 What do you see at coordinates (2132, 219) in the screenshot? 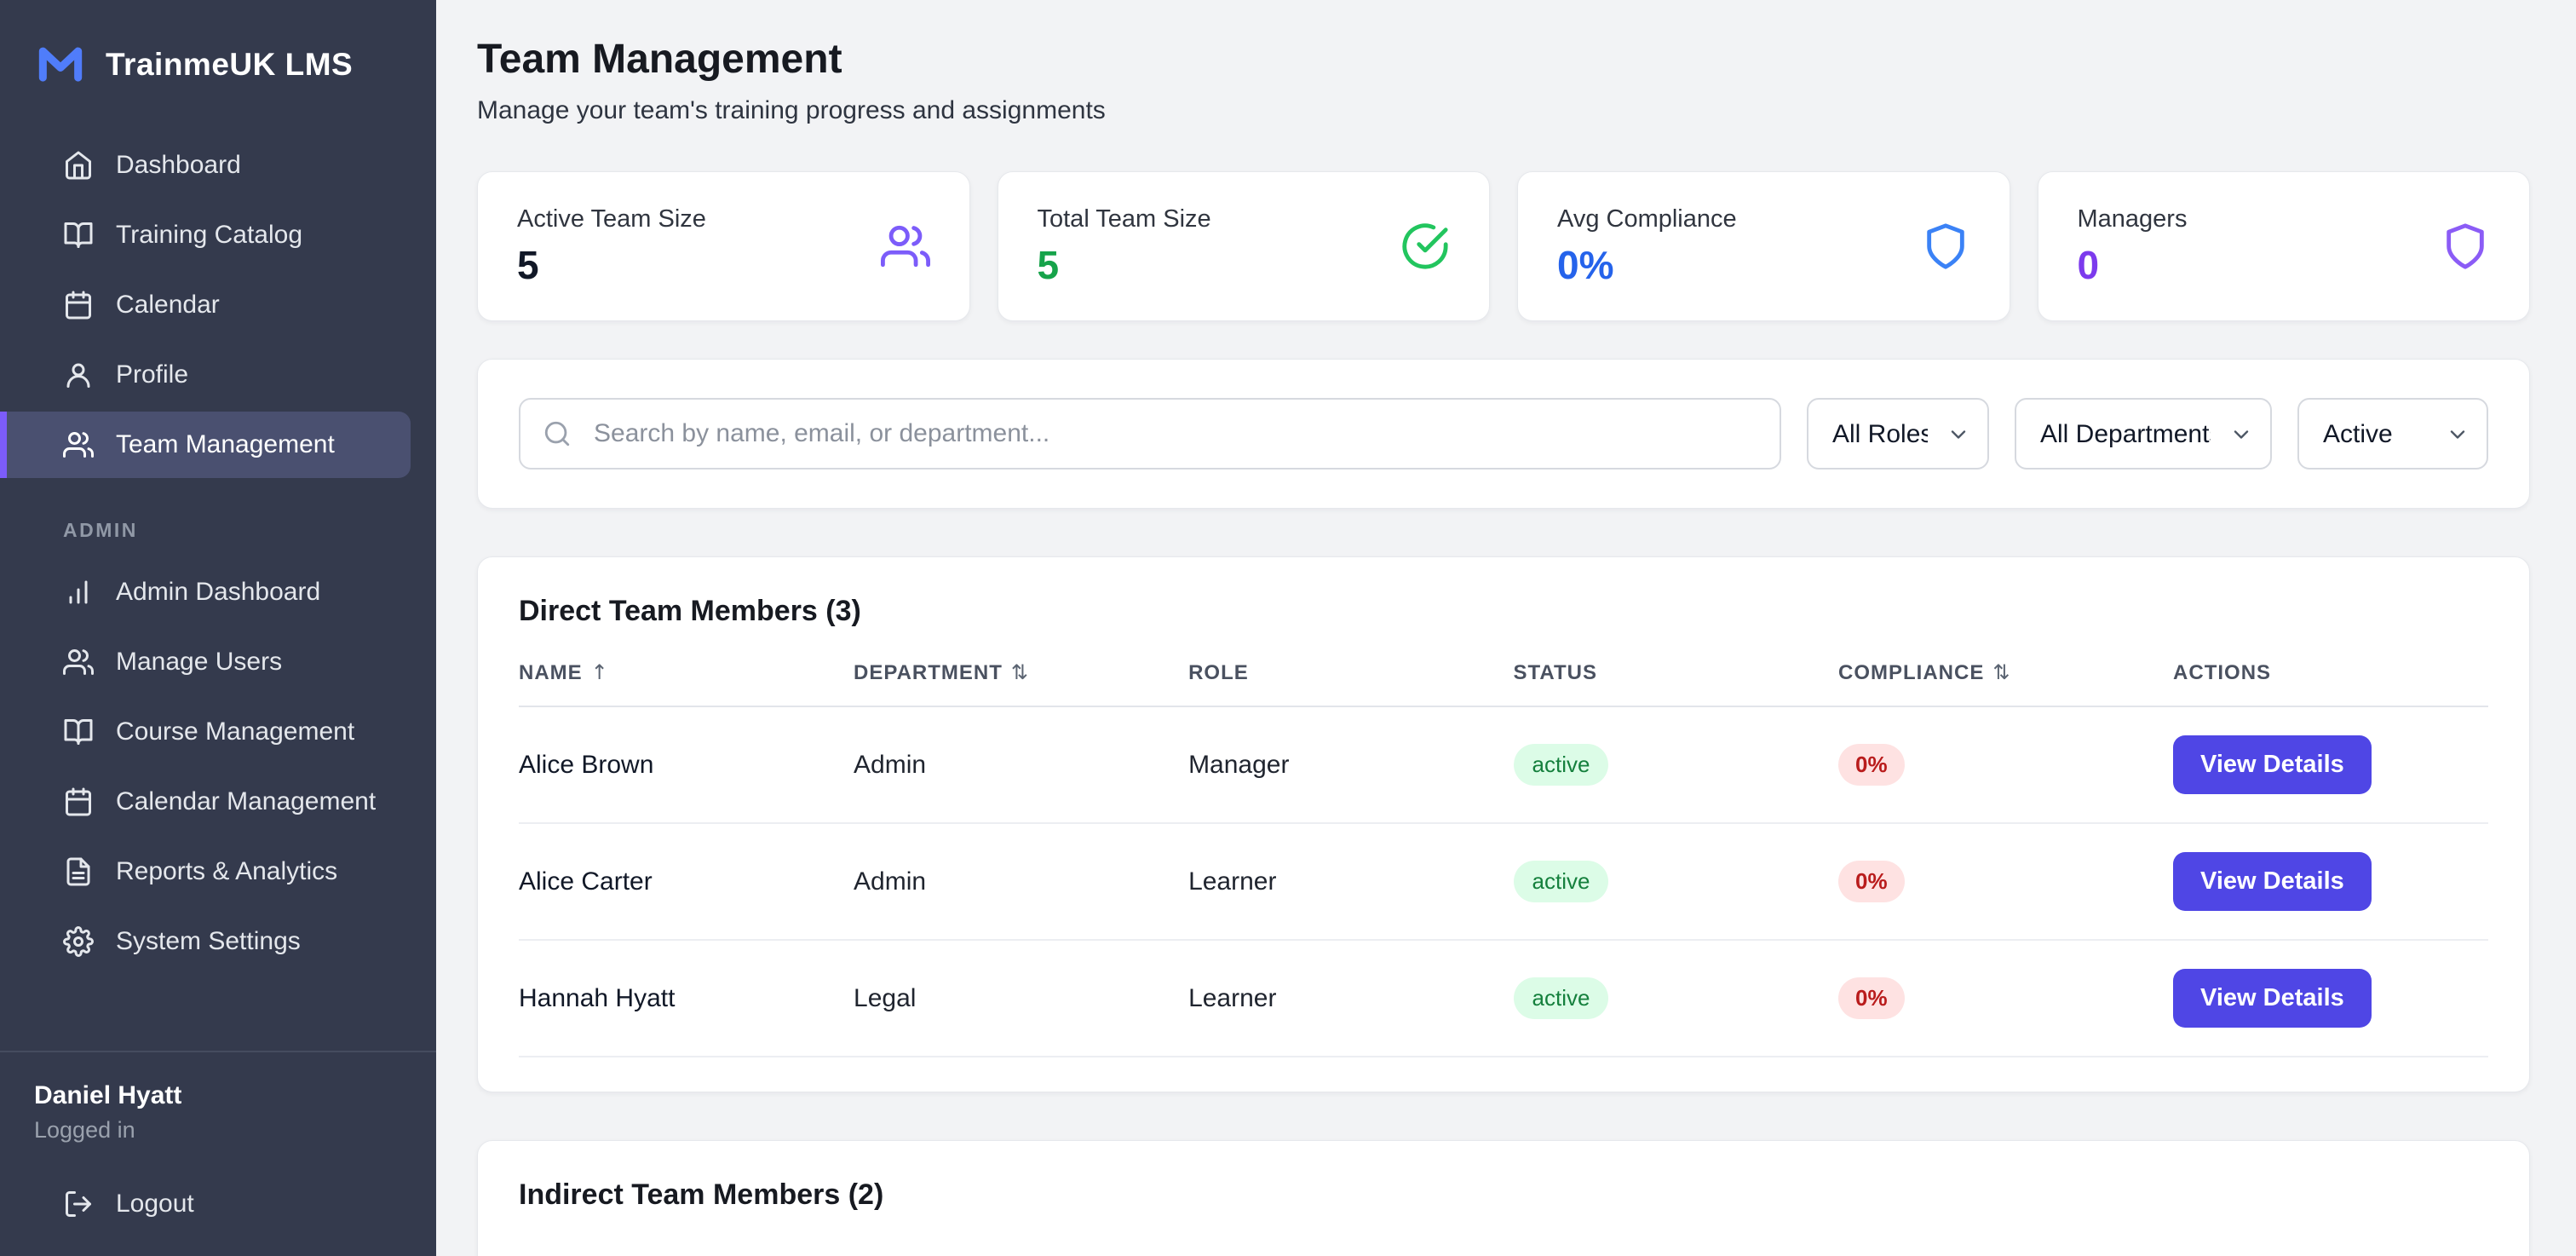
I see `stat-label: Managers` at bounding box center [2132, 219].